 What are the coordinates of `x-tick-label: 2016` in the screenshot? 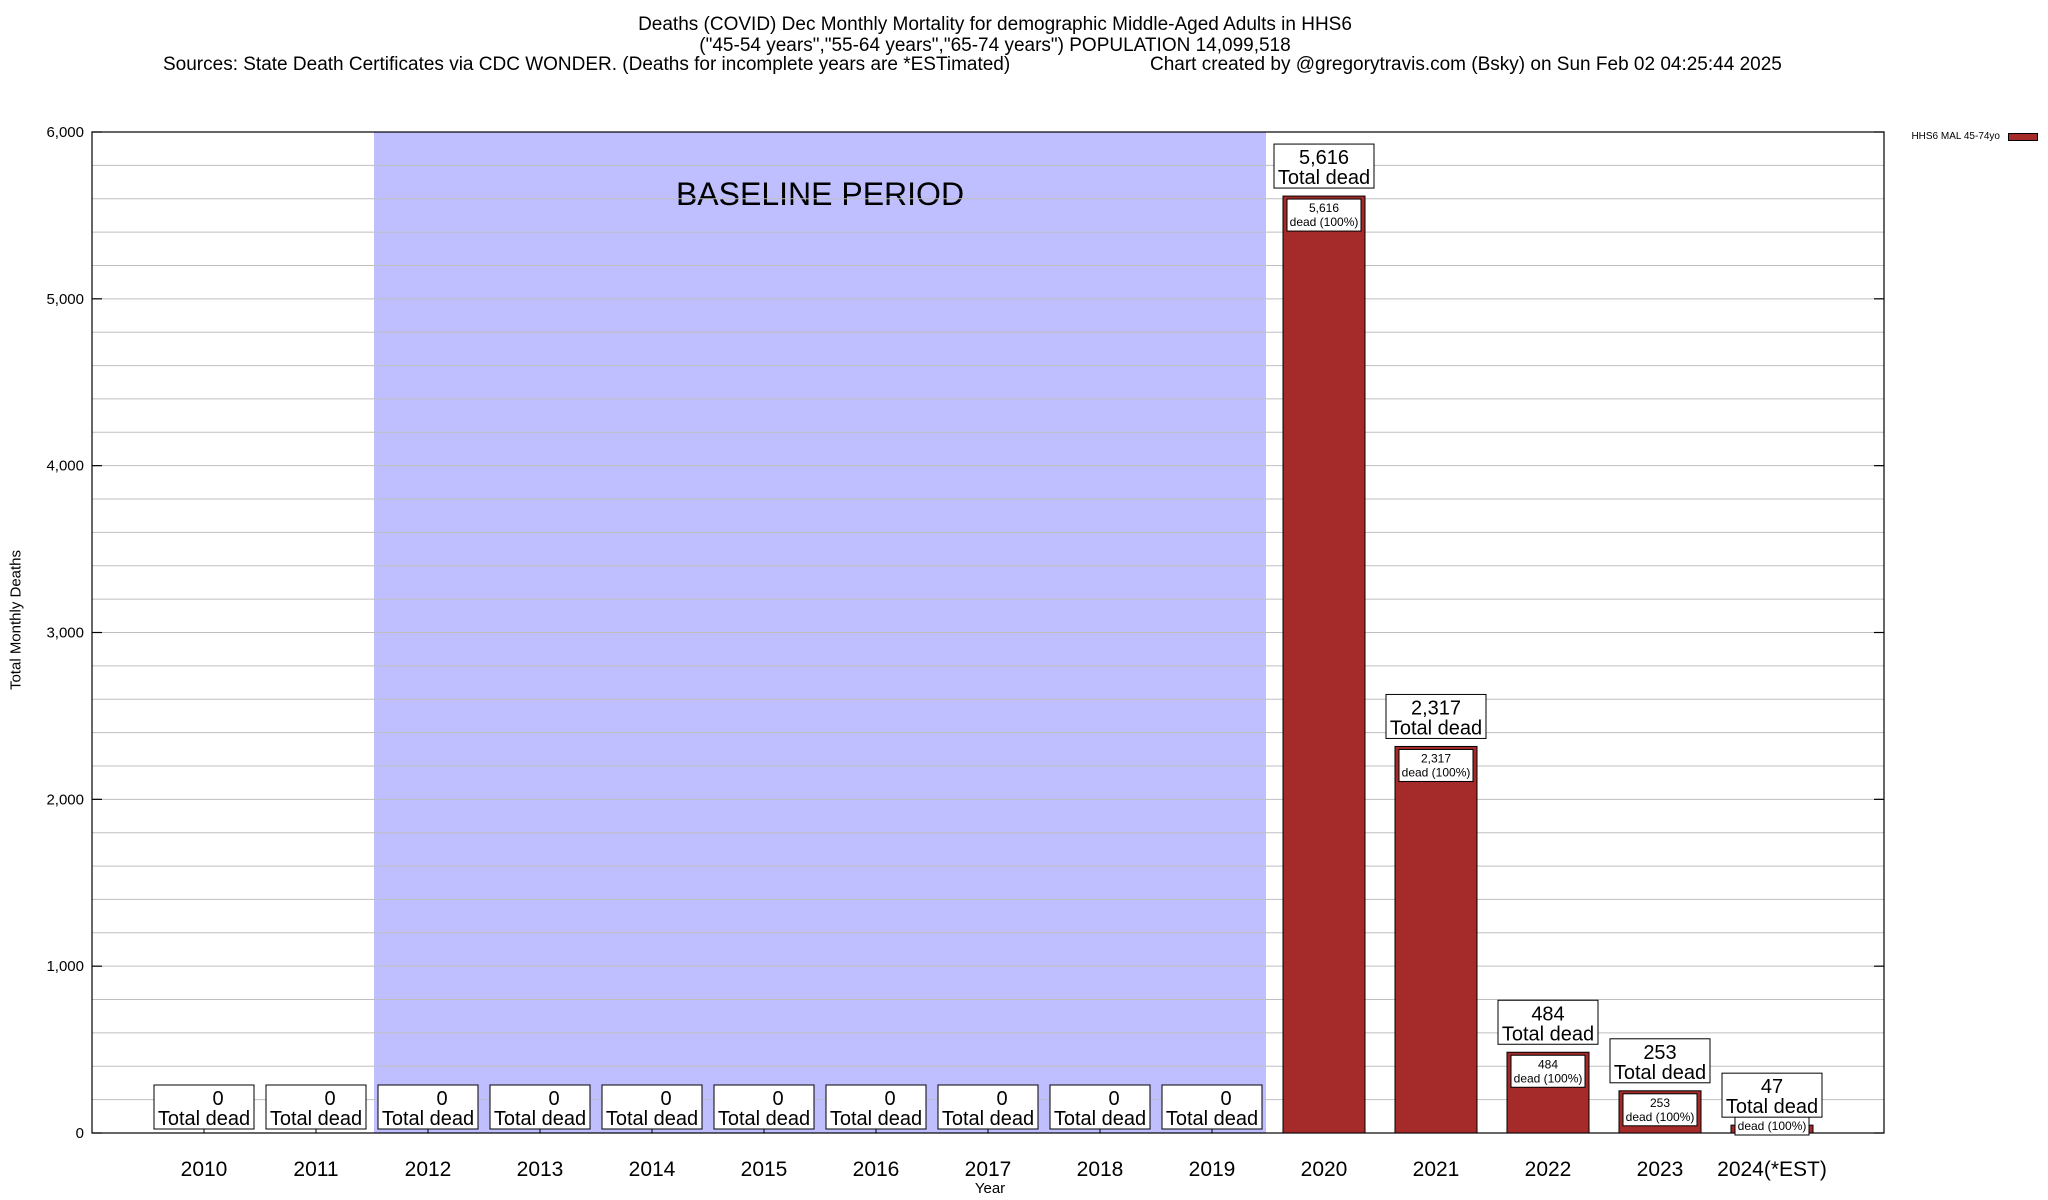 It's located at (876, 1169).